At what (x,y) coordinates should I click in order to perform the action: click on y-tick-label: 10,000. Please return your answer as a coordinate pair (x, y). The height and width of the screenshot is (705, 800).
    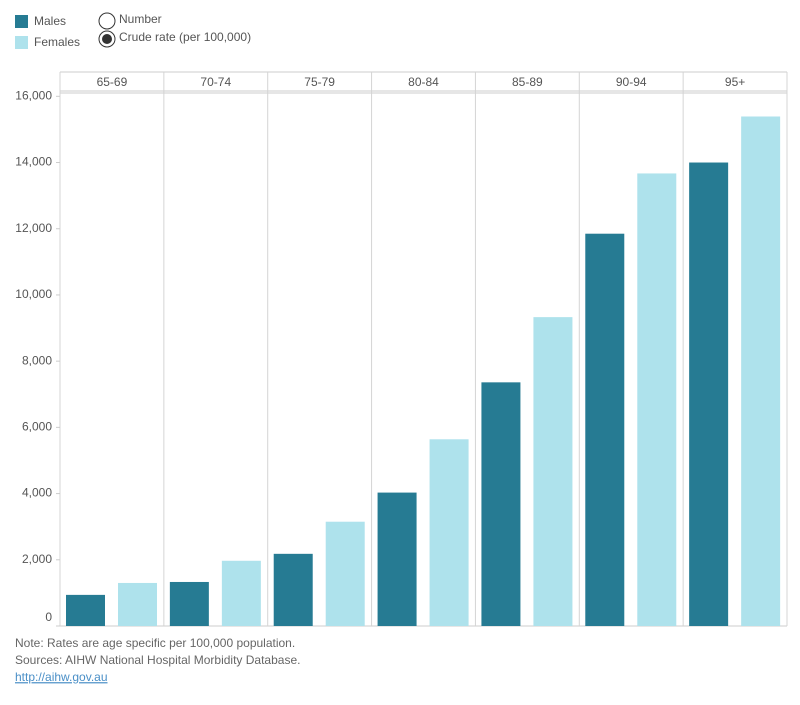
    Looking at the image, I should click on (33, 294).